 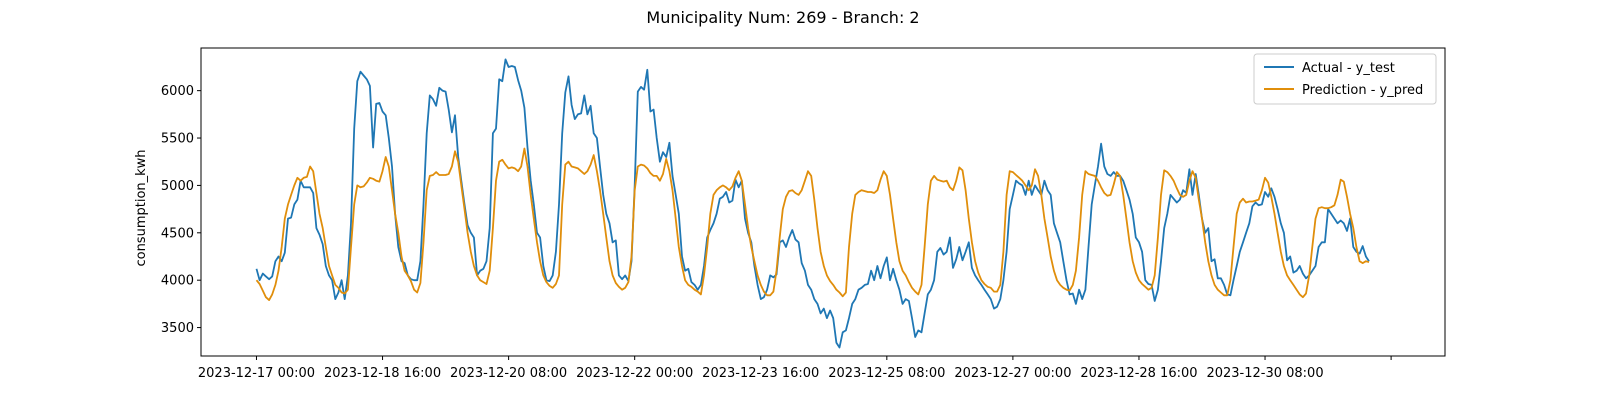 I want to click on x-tick-label: 2023-12-25 08:00, so click(x=886, y=373).